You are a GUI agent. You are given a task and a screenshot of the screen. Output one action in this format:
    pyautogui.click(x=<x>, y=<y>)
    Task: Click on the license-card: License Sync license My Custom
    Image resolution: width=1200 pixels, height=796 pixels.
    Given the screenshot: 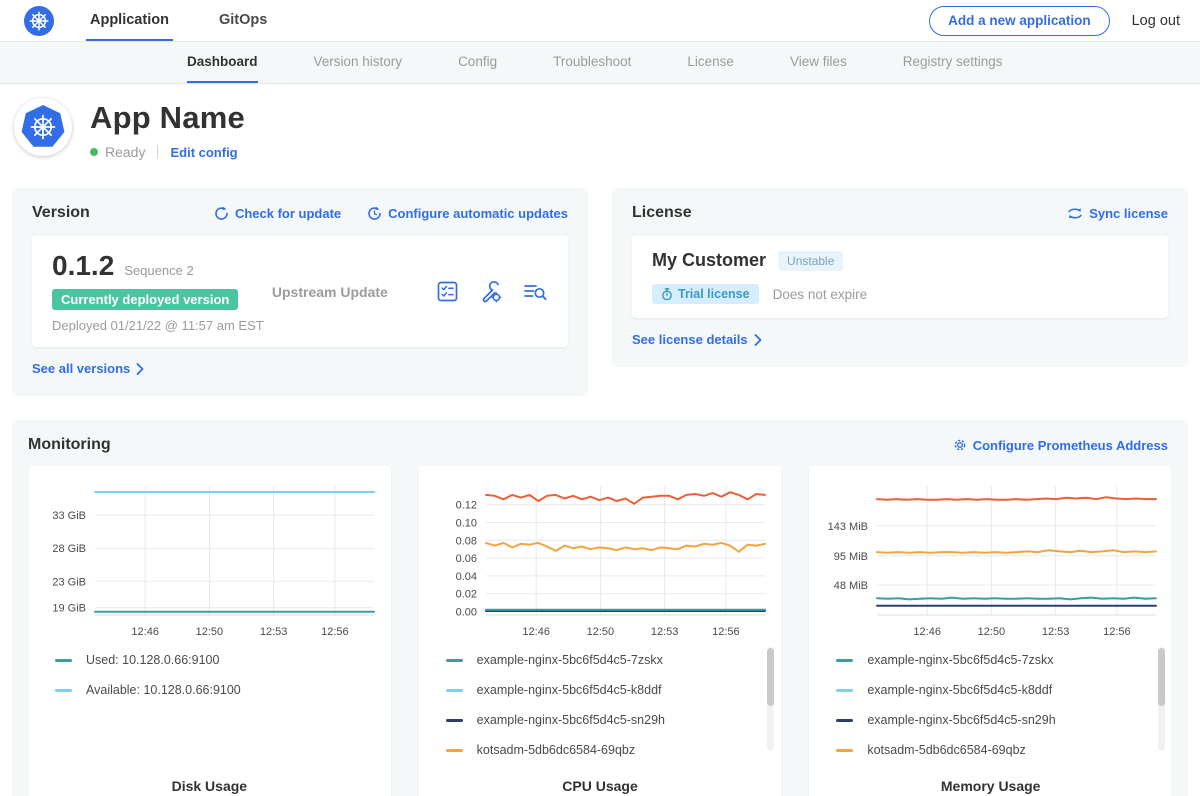 What is the action you would take?
    pyautogui.click(x=900, y=277)
    